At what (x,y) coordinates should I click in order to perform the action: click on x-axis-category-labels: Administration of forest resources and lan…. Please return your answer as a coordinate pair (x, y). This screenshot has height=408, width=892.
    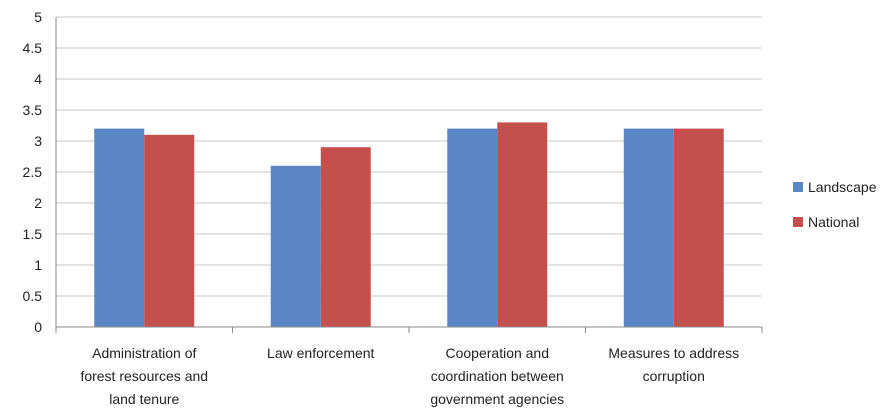
    Looking at the image, I should click on (409, 376).